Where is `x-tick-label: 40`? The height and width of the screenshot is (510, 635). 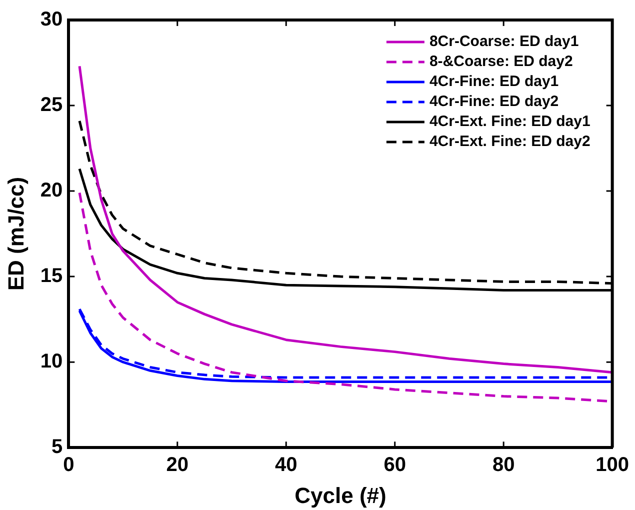 x-tick-label: 40 is located at coordinates (286, 465).